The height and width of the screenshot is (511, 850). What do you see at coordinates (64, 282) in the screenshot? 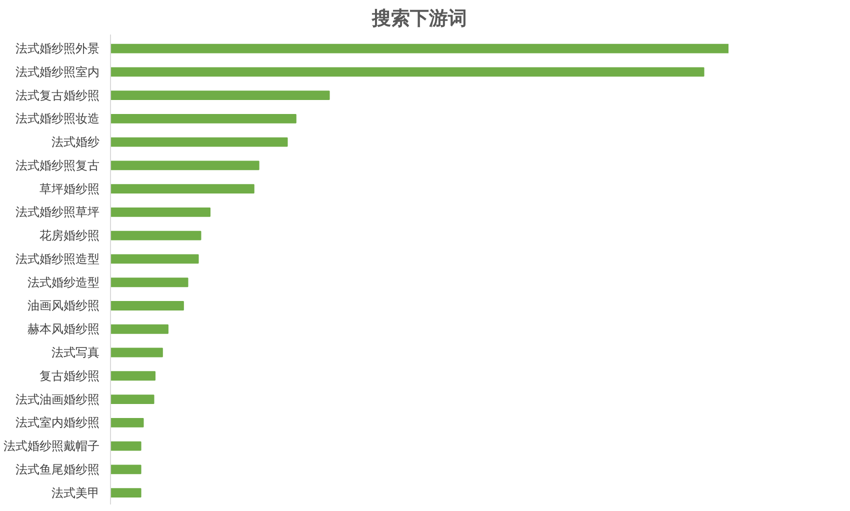
I see `y-tick-label: 法式婚纱造型` at bounding box center [64, 282].